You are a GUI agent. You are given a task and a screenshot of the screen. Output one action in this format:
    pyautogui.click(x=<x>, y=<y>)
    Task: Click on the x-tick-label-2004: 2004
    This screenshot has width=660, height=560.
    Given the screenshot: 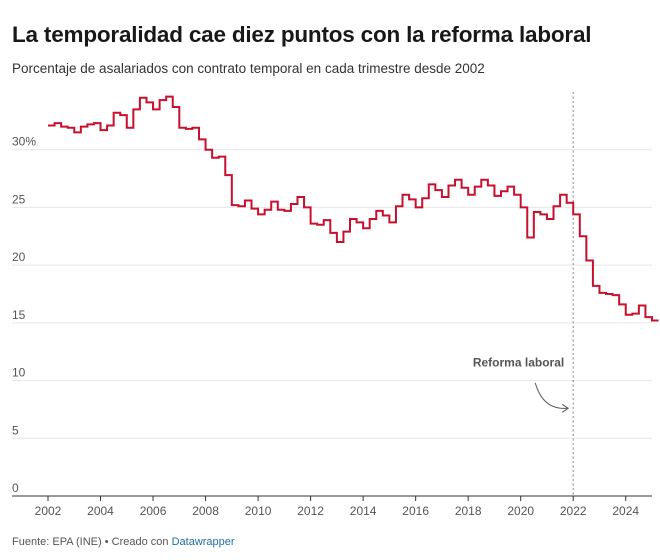 What is the action you would take?
    pyautogui.click(x=100, y=511)
    